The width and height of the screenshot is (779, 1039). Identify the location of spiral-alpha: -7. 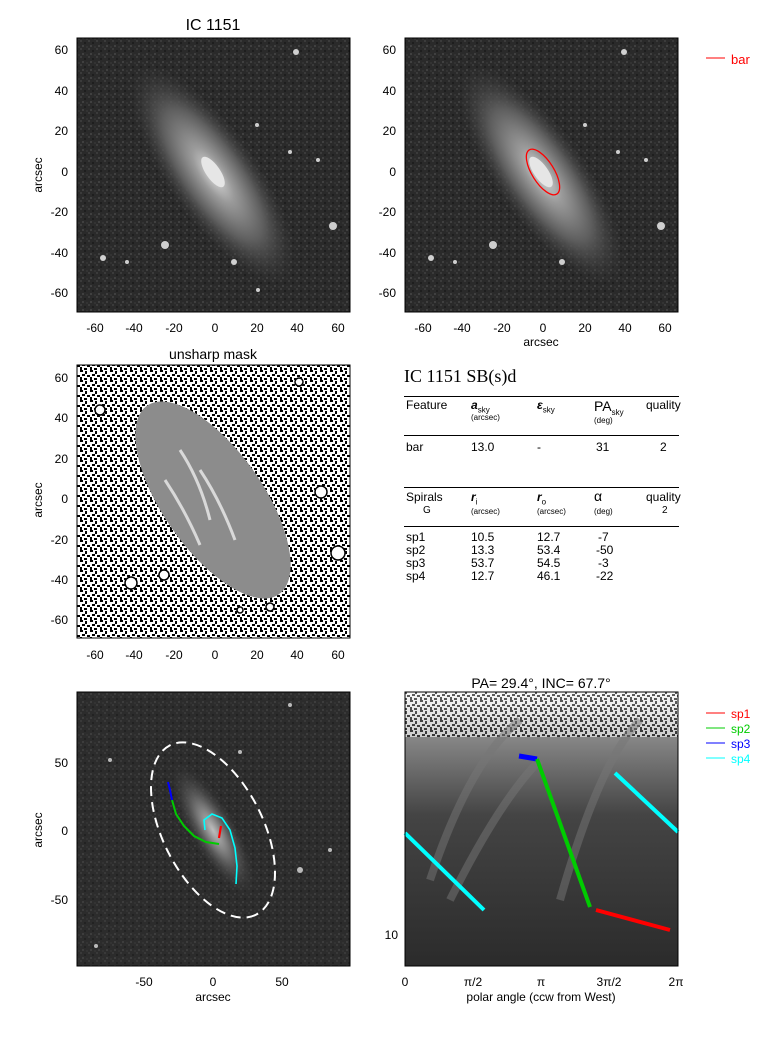
(603, 537).